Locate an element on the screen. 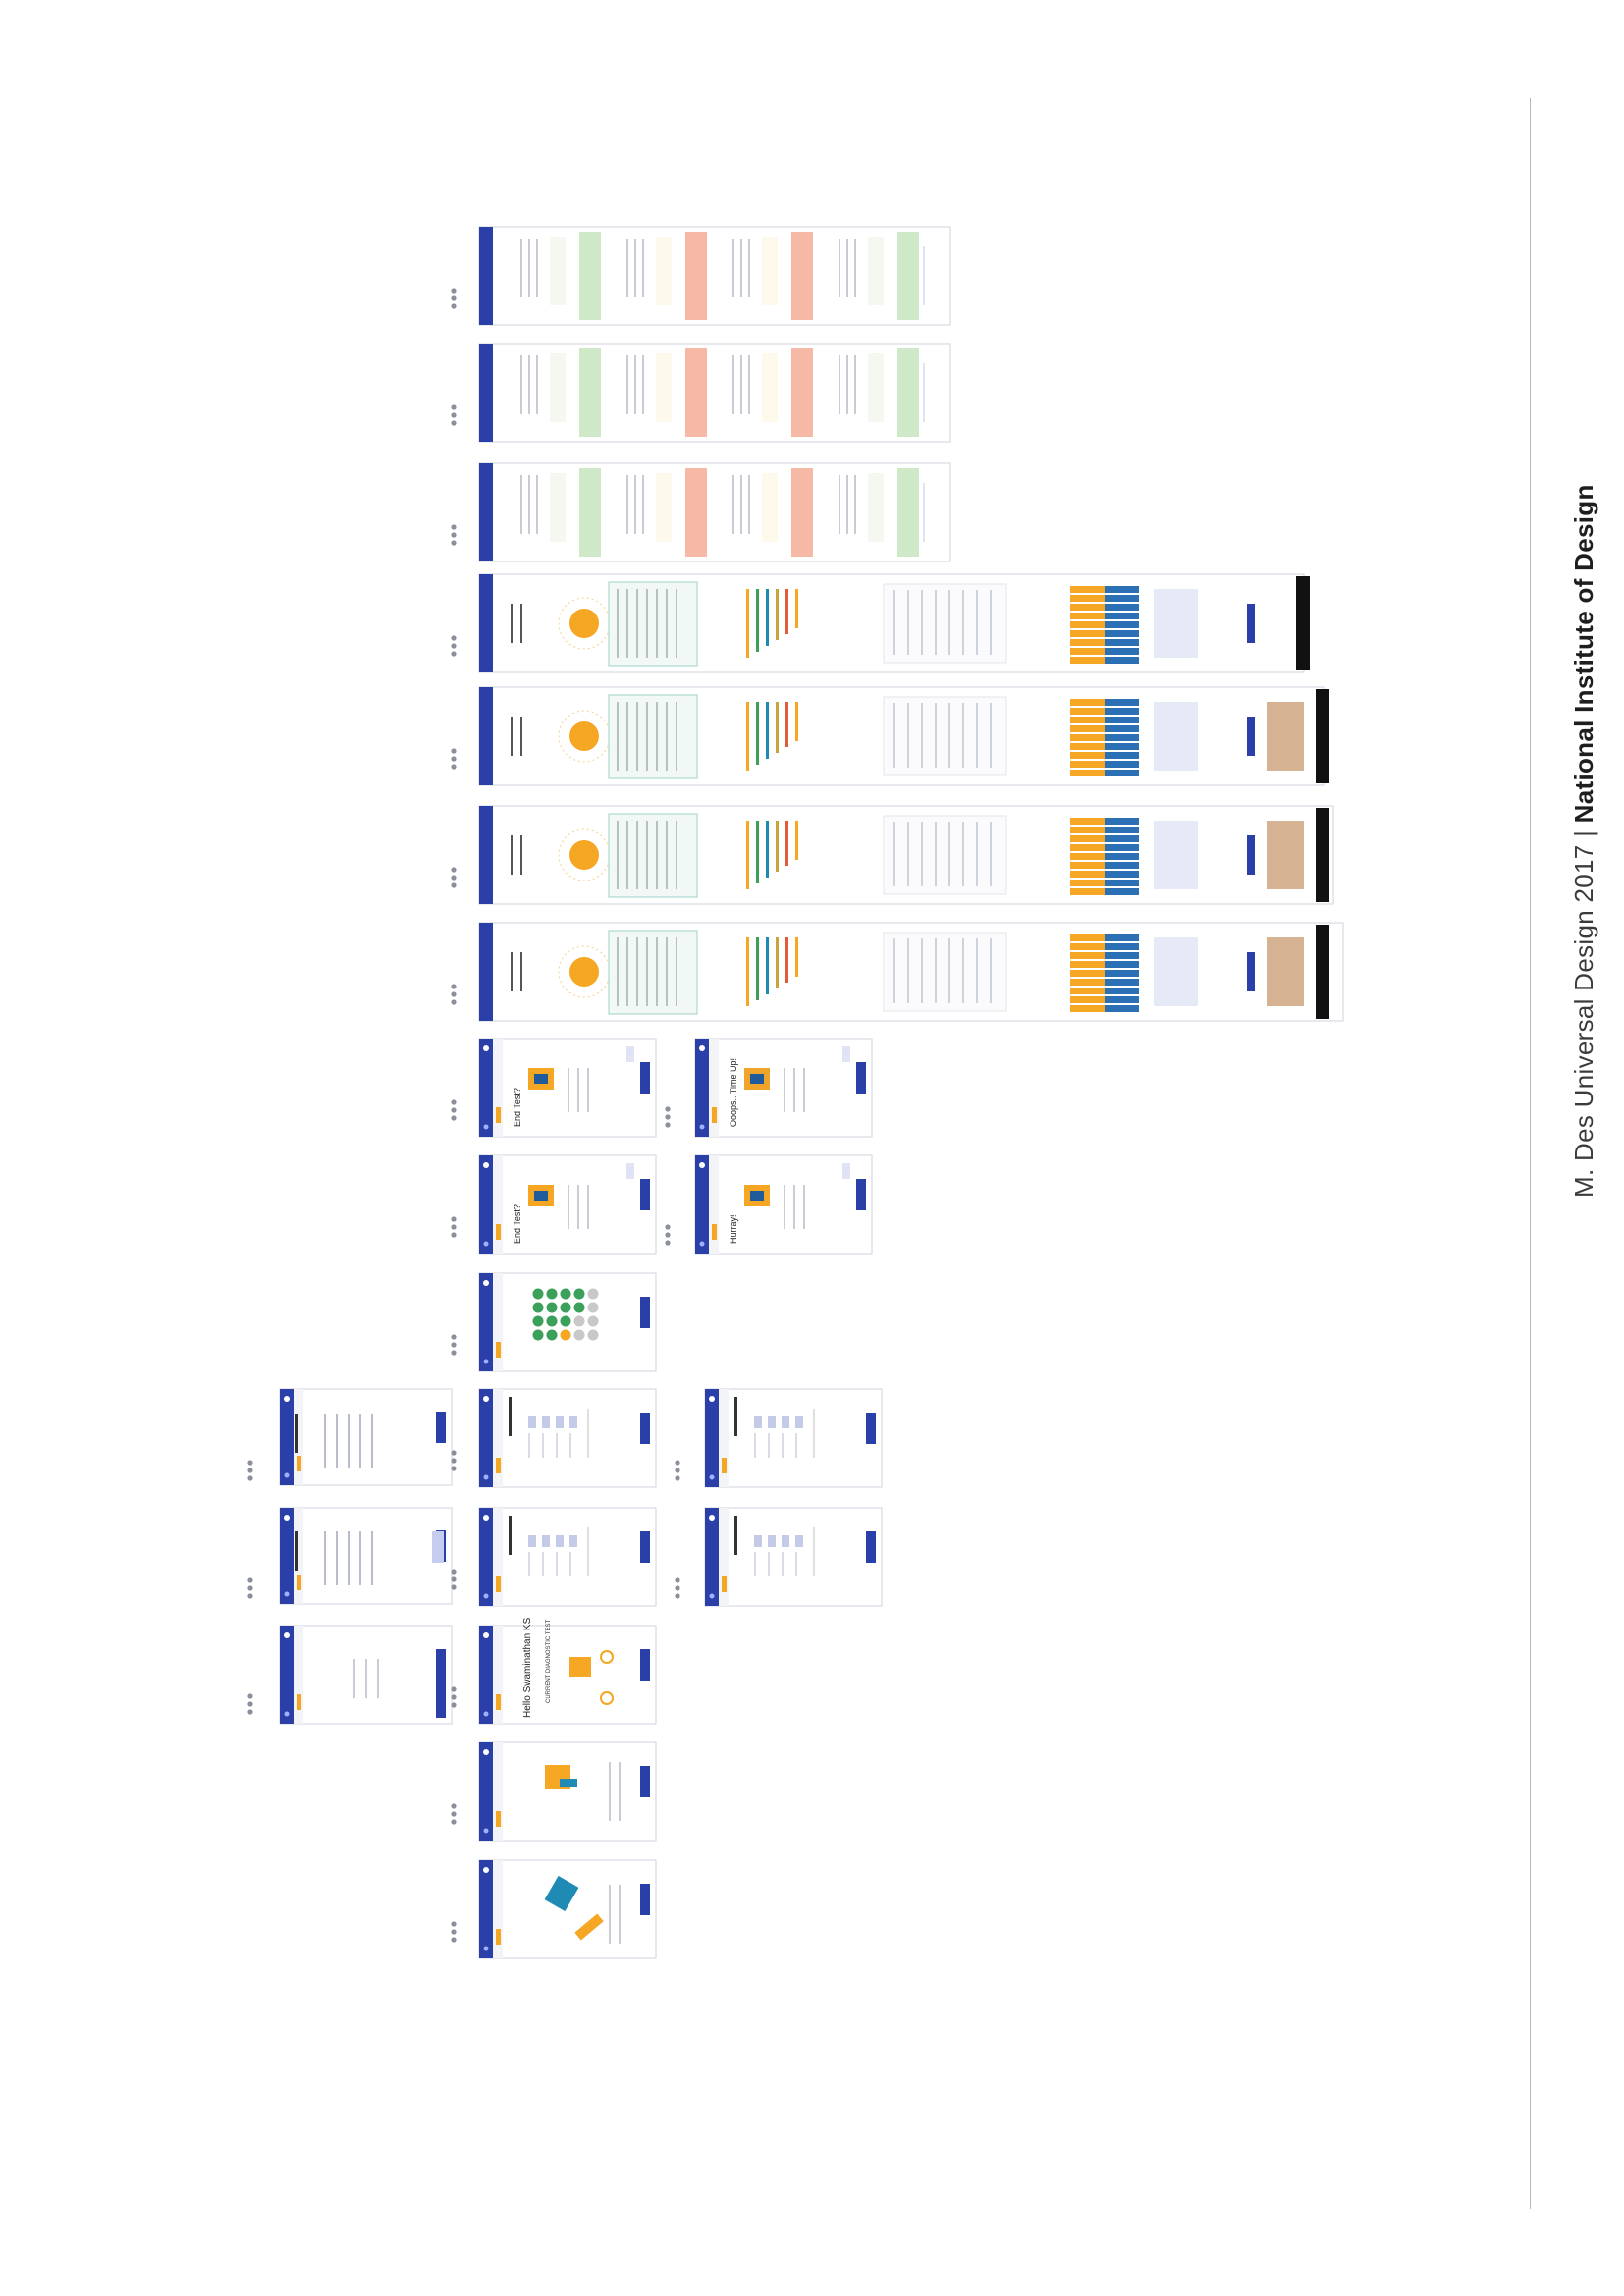 Image resolution: width=1624 pixels, height=2296 pixels. disabled-button is located at coordinates (438, 1547).